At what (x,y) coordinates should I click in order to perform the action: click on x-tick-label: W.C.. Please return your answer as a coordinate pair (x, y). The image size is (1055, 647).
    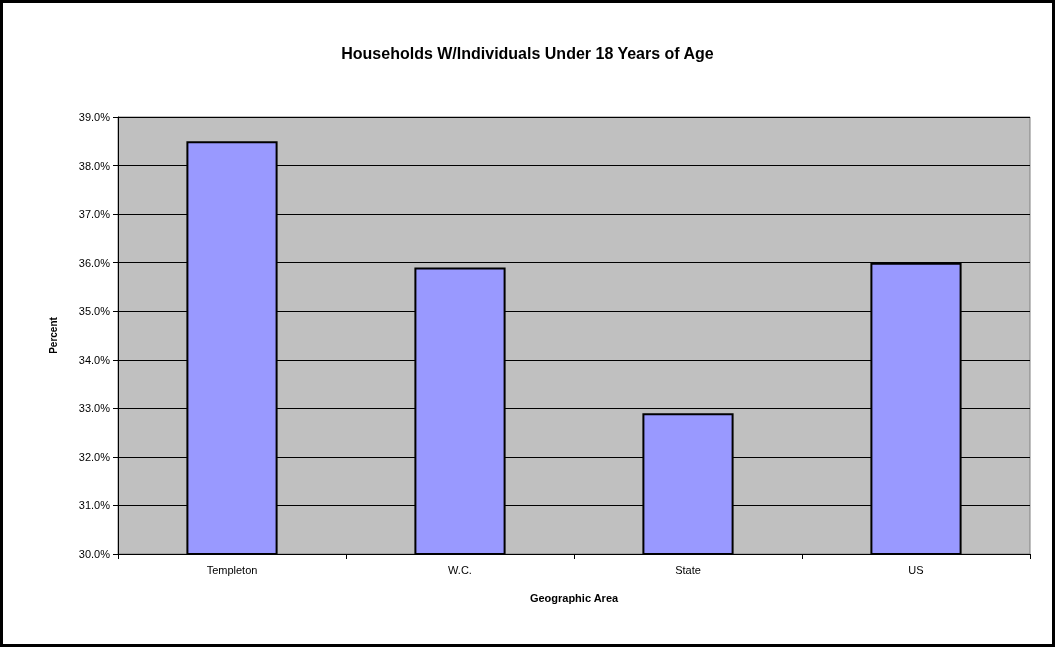
    Looking at the image, I should click on (460, 569).